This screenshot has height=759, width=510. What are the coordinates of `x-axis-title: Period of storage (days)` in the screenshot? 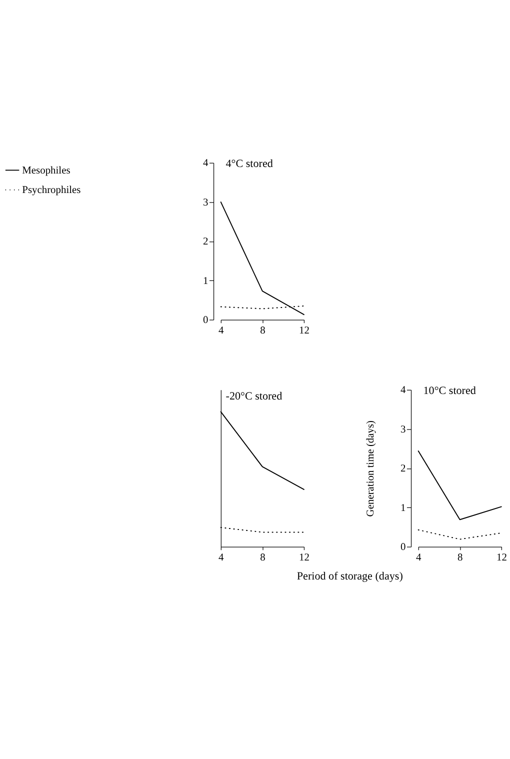 It's located at (350, 576).